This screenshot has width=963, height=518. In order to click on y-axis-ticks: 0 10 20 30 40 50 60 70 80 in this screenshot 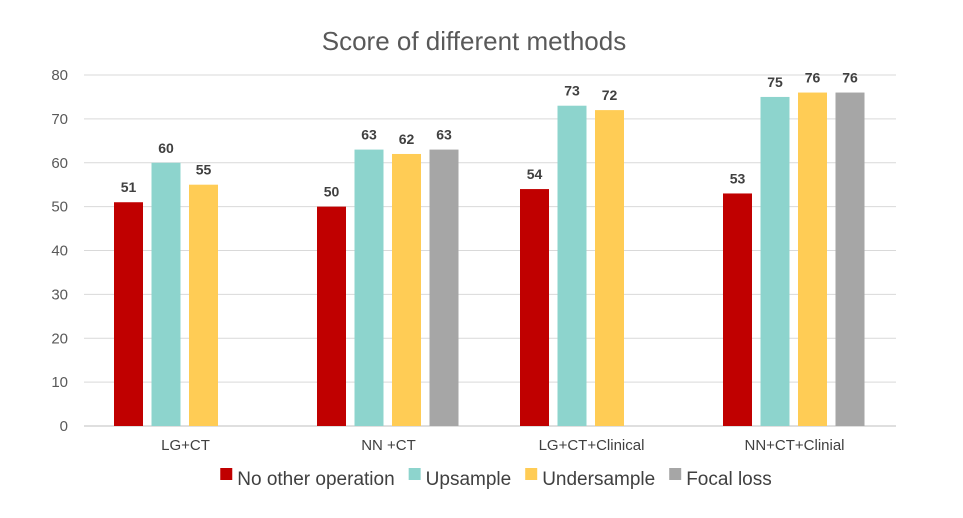, I will do `click(59, 251)`.